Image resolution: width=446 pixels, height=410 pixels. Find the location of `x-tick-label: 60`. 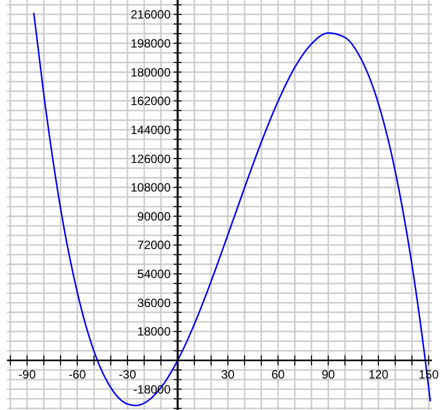

x-tick-label: 60 is located at coordinates (278, 374).